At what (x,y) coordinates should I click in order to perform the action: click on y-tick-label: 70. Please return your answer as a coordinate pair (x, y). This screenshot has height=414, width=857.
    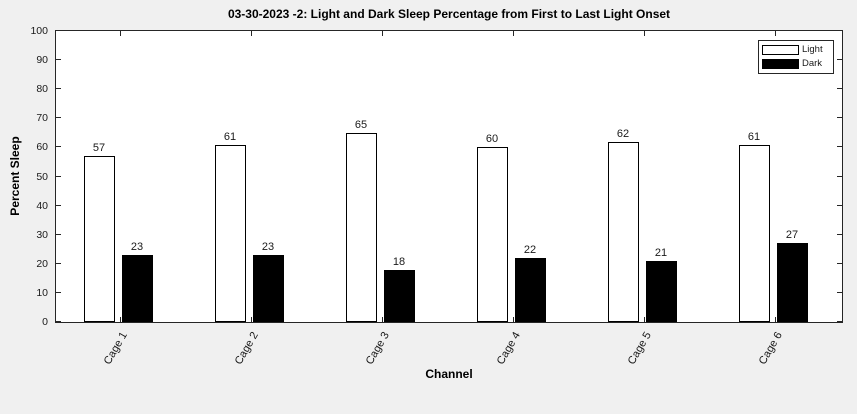
    Looking at the image, I should click on (42, 118).